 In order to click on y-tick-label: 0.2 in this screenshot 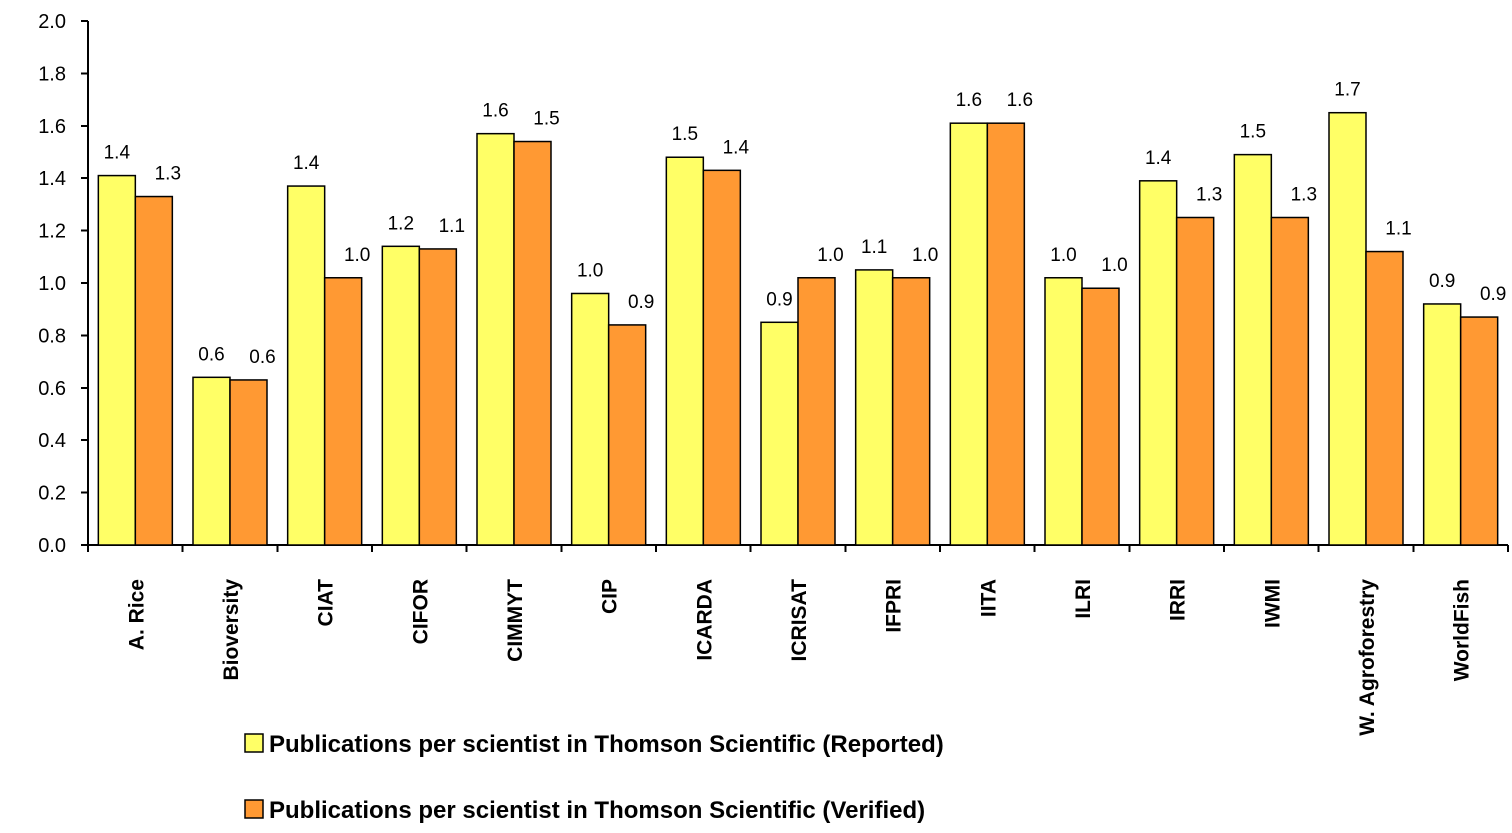, I will do `click(52, 494)`.